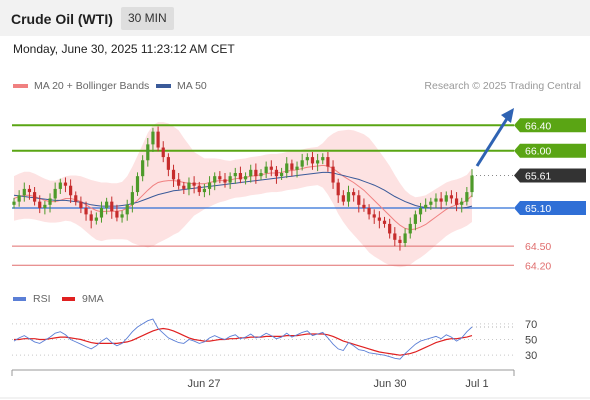 The width and height of the screenshot is (590, 400). What do you see at coordinates (538, 177) in the screenshot?
I see `level-tag-65-61: 65.61` at bounding box center [538, 177].